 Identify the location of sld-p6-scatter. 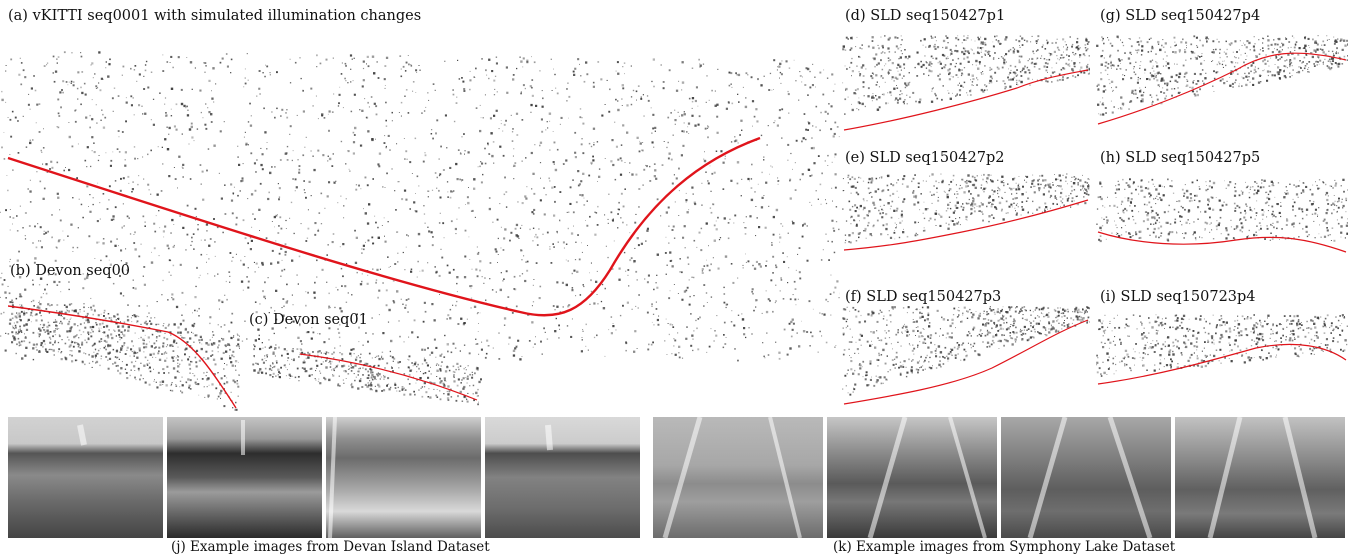
(1222, 349).